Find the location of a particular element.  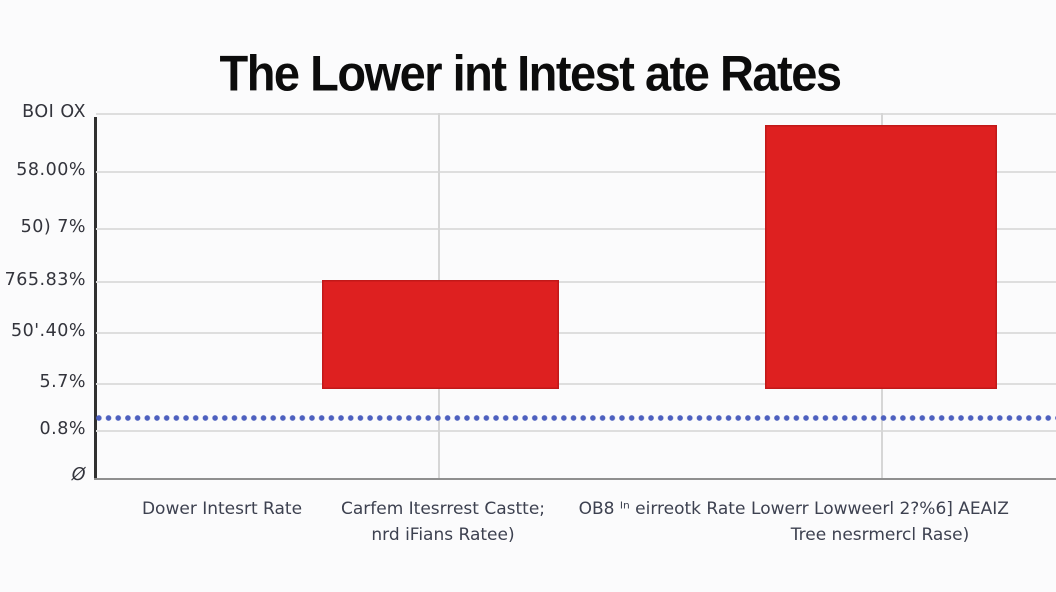

y-axis-line is located at coordinates (95, 298).